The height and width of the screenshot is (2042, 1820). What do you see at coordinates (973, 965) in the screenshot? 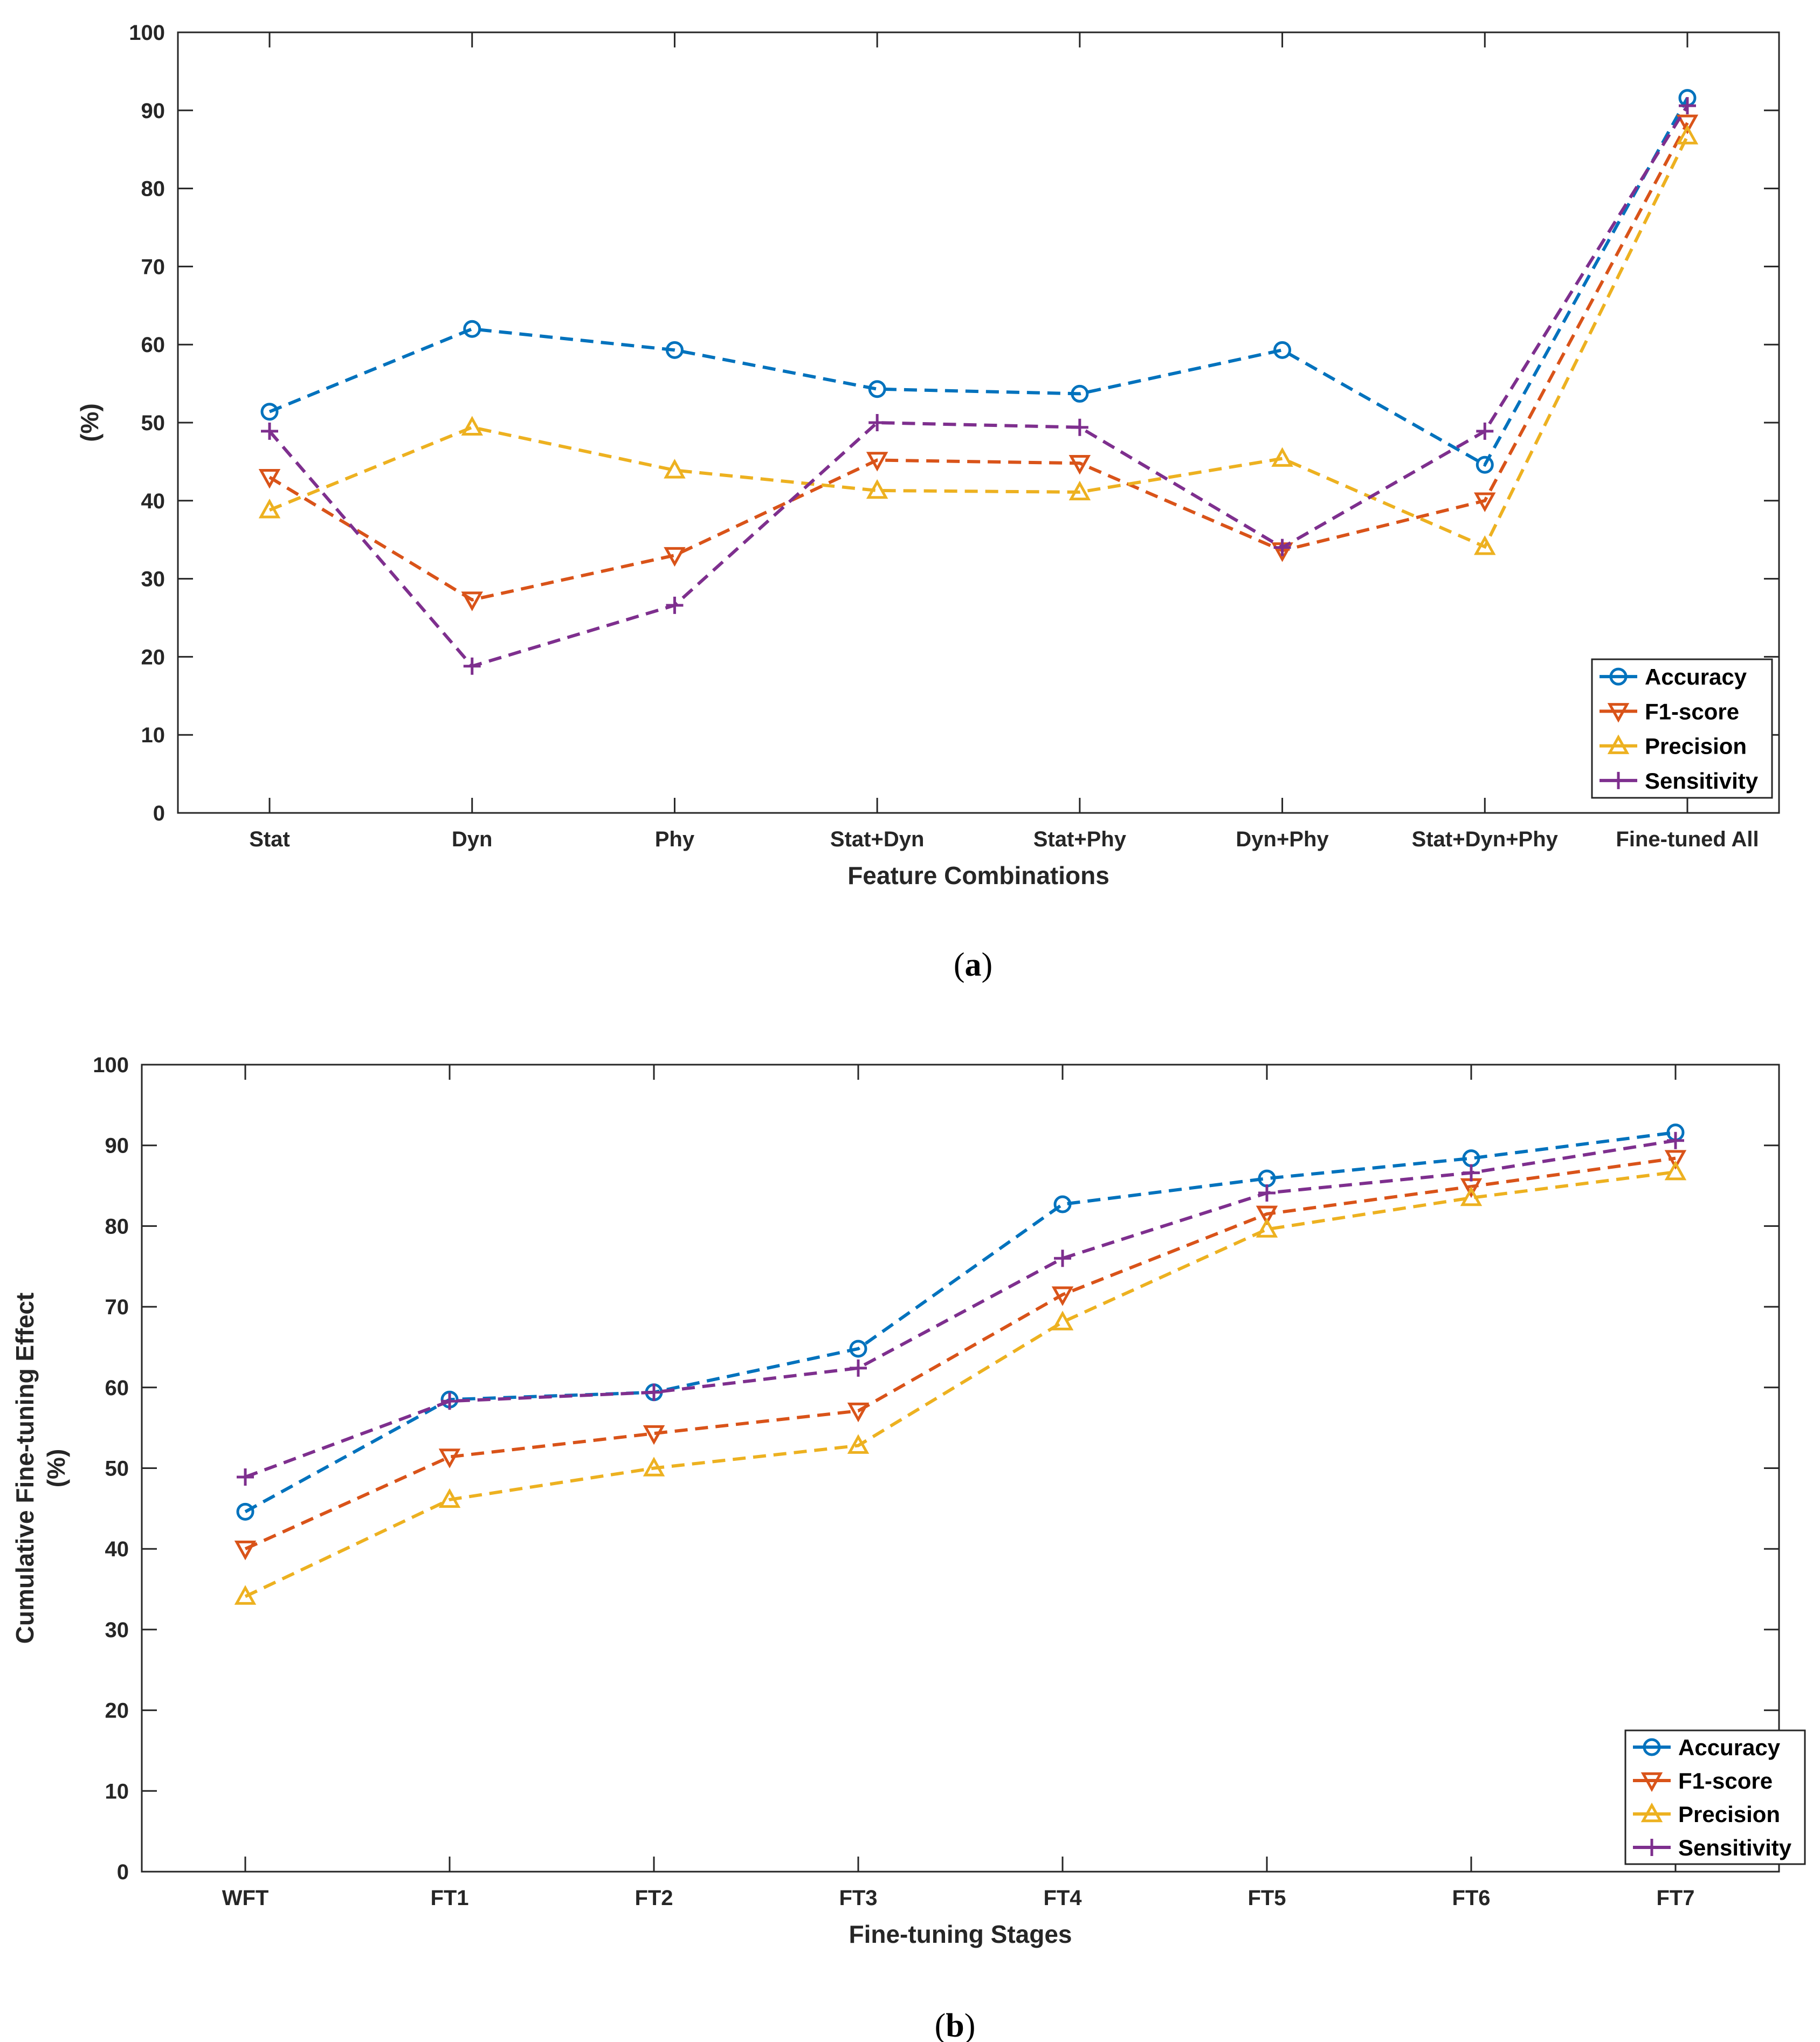
I see `panel-caption: (a)` at bounding box center [973, 965].